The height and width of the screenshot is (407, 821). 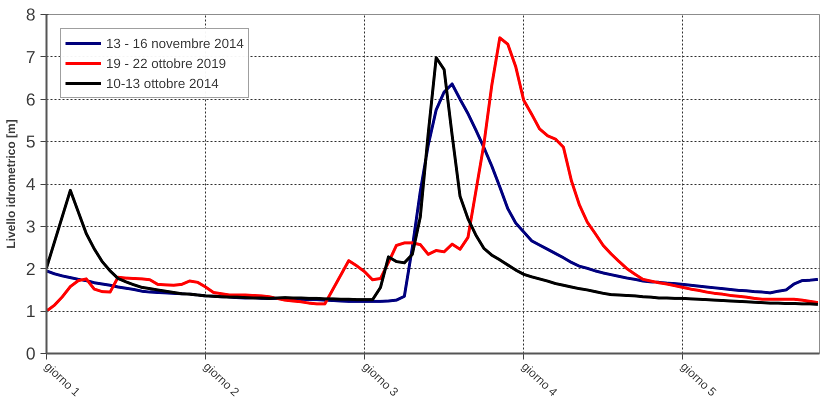 What do you see at coordinates (31, 354) in the screenshot?
I see `y-tick-label: 0` at bounding box center [31, 354].